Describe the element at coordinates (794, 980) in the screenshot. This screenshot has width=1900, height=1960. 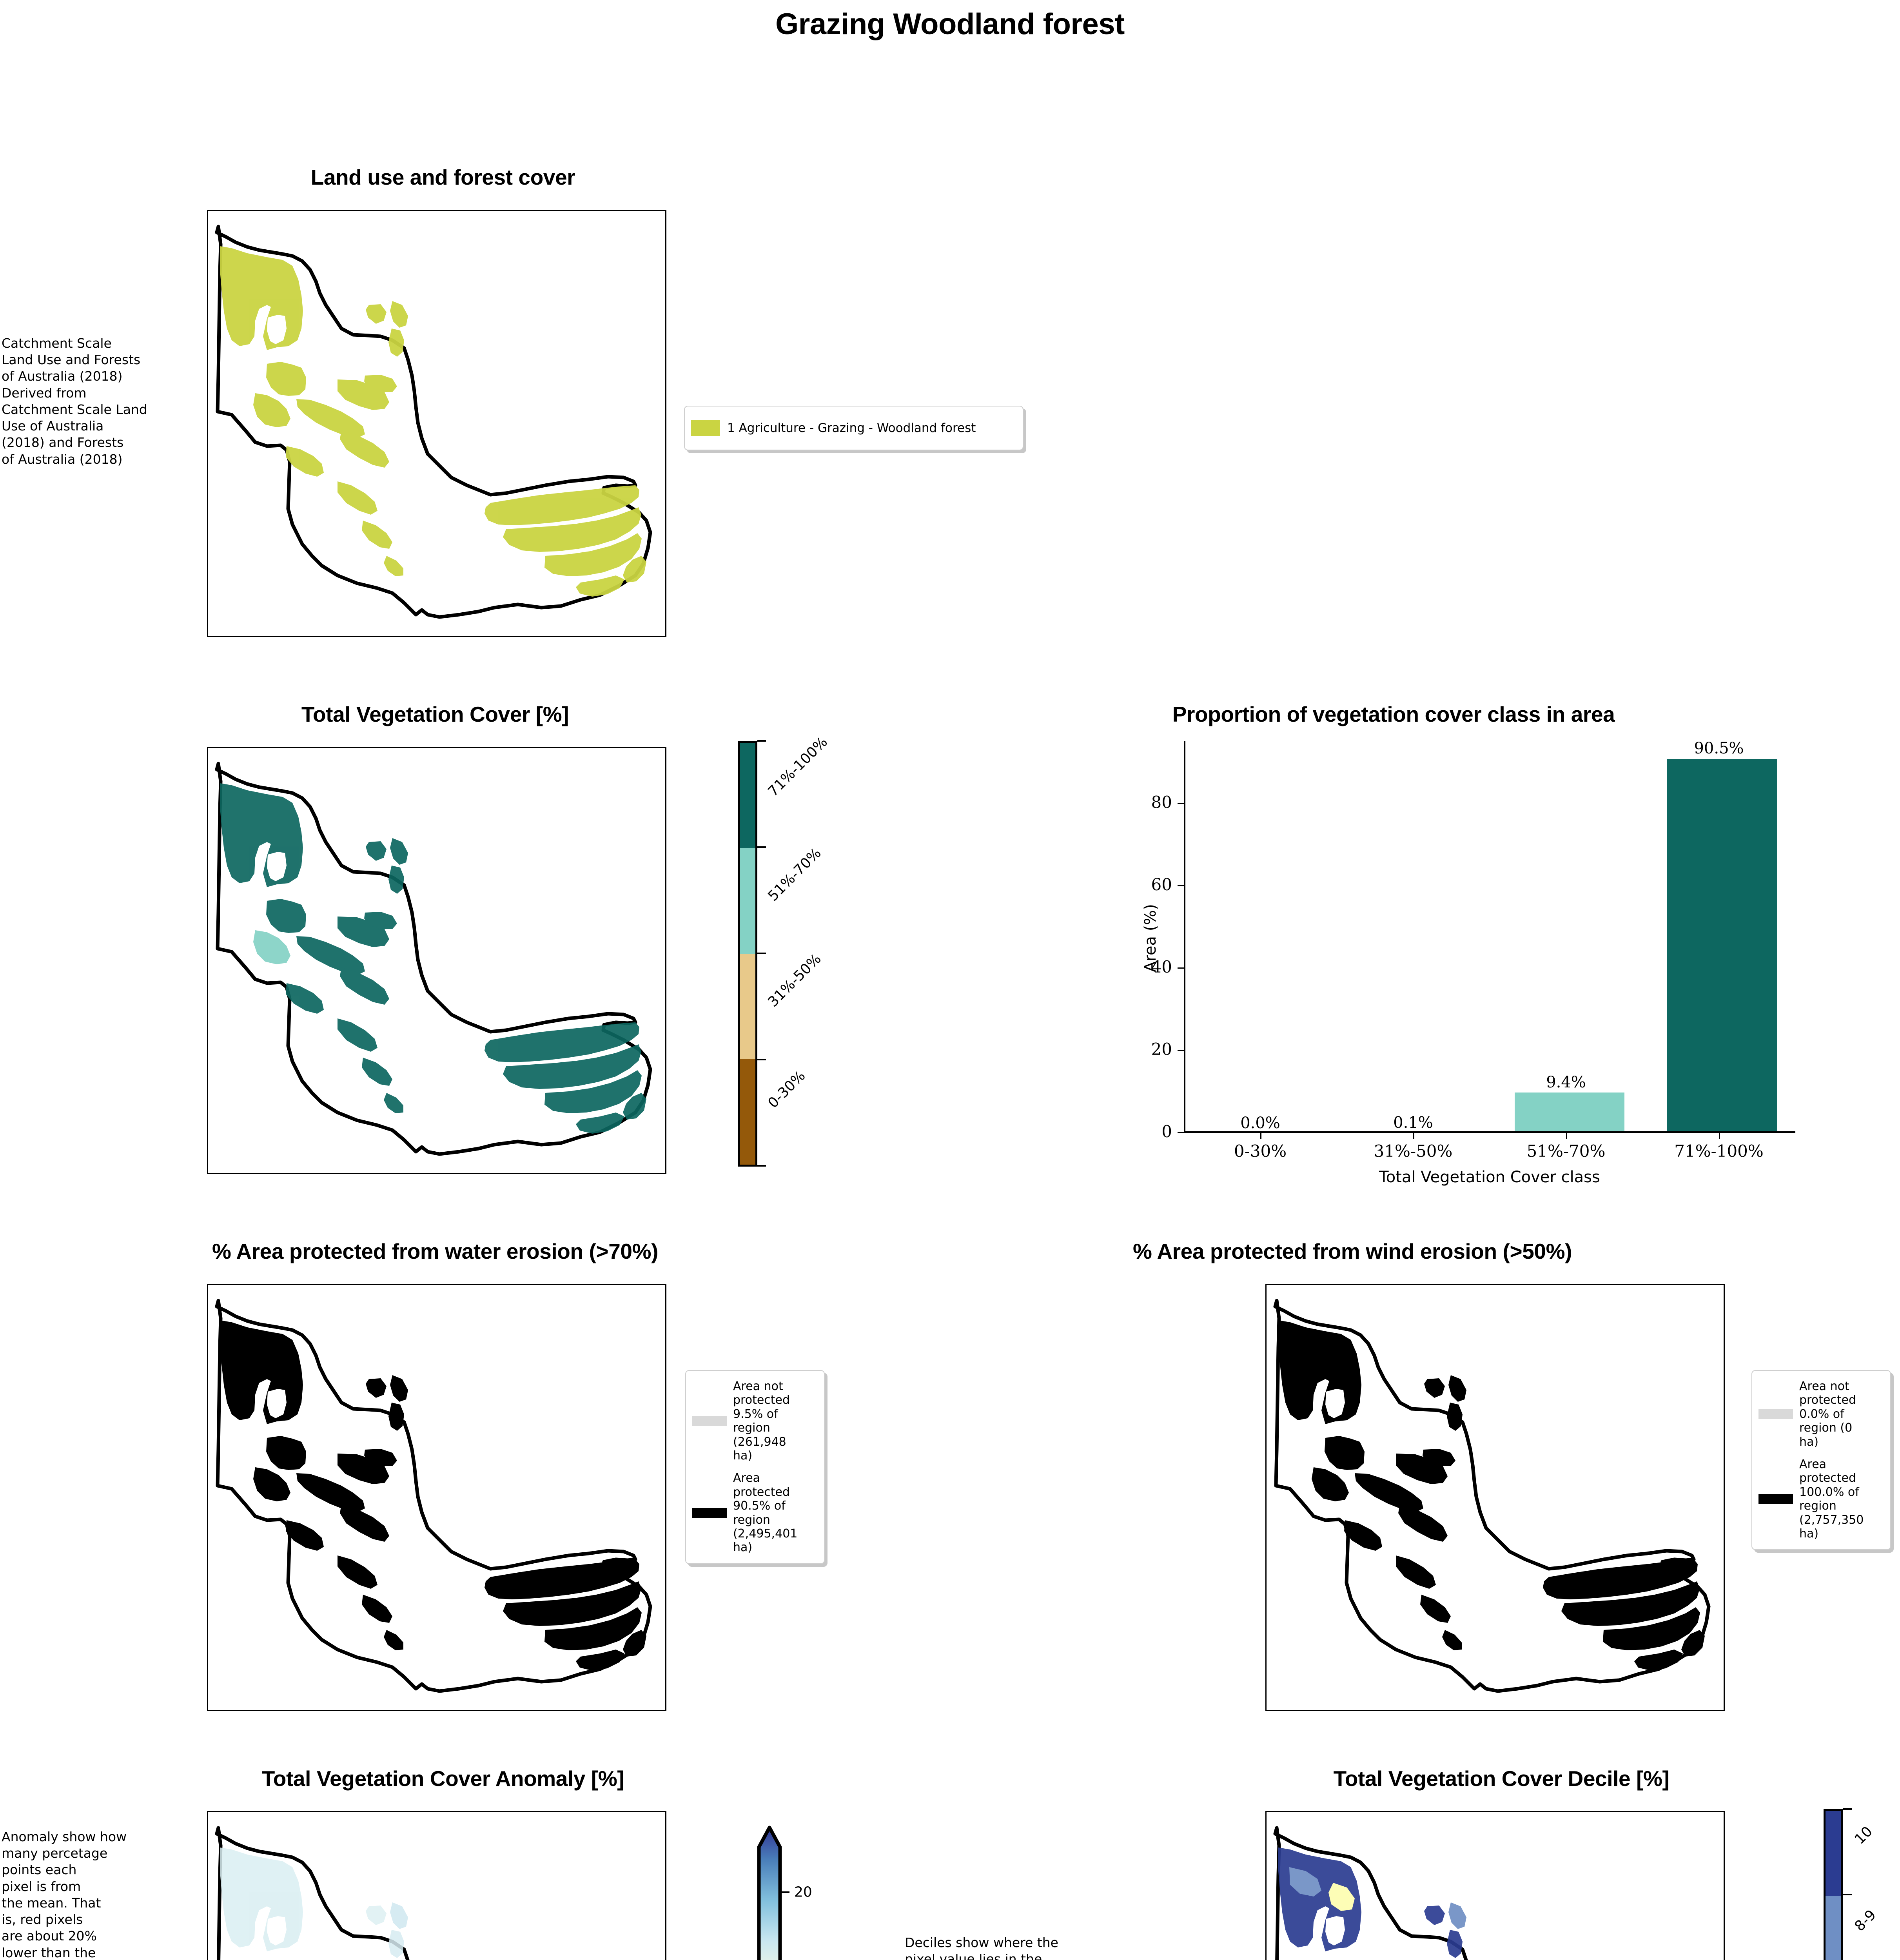
I see `cbar-label-31-50: 31%-50%` at that location.